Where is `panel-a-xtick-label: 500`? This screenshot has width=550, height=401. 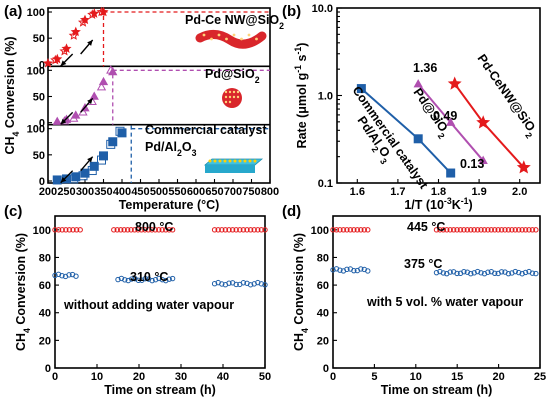 panel-a-xtick-label: 500 is located at coordinates (159, 192).